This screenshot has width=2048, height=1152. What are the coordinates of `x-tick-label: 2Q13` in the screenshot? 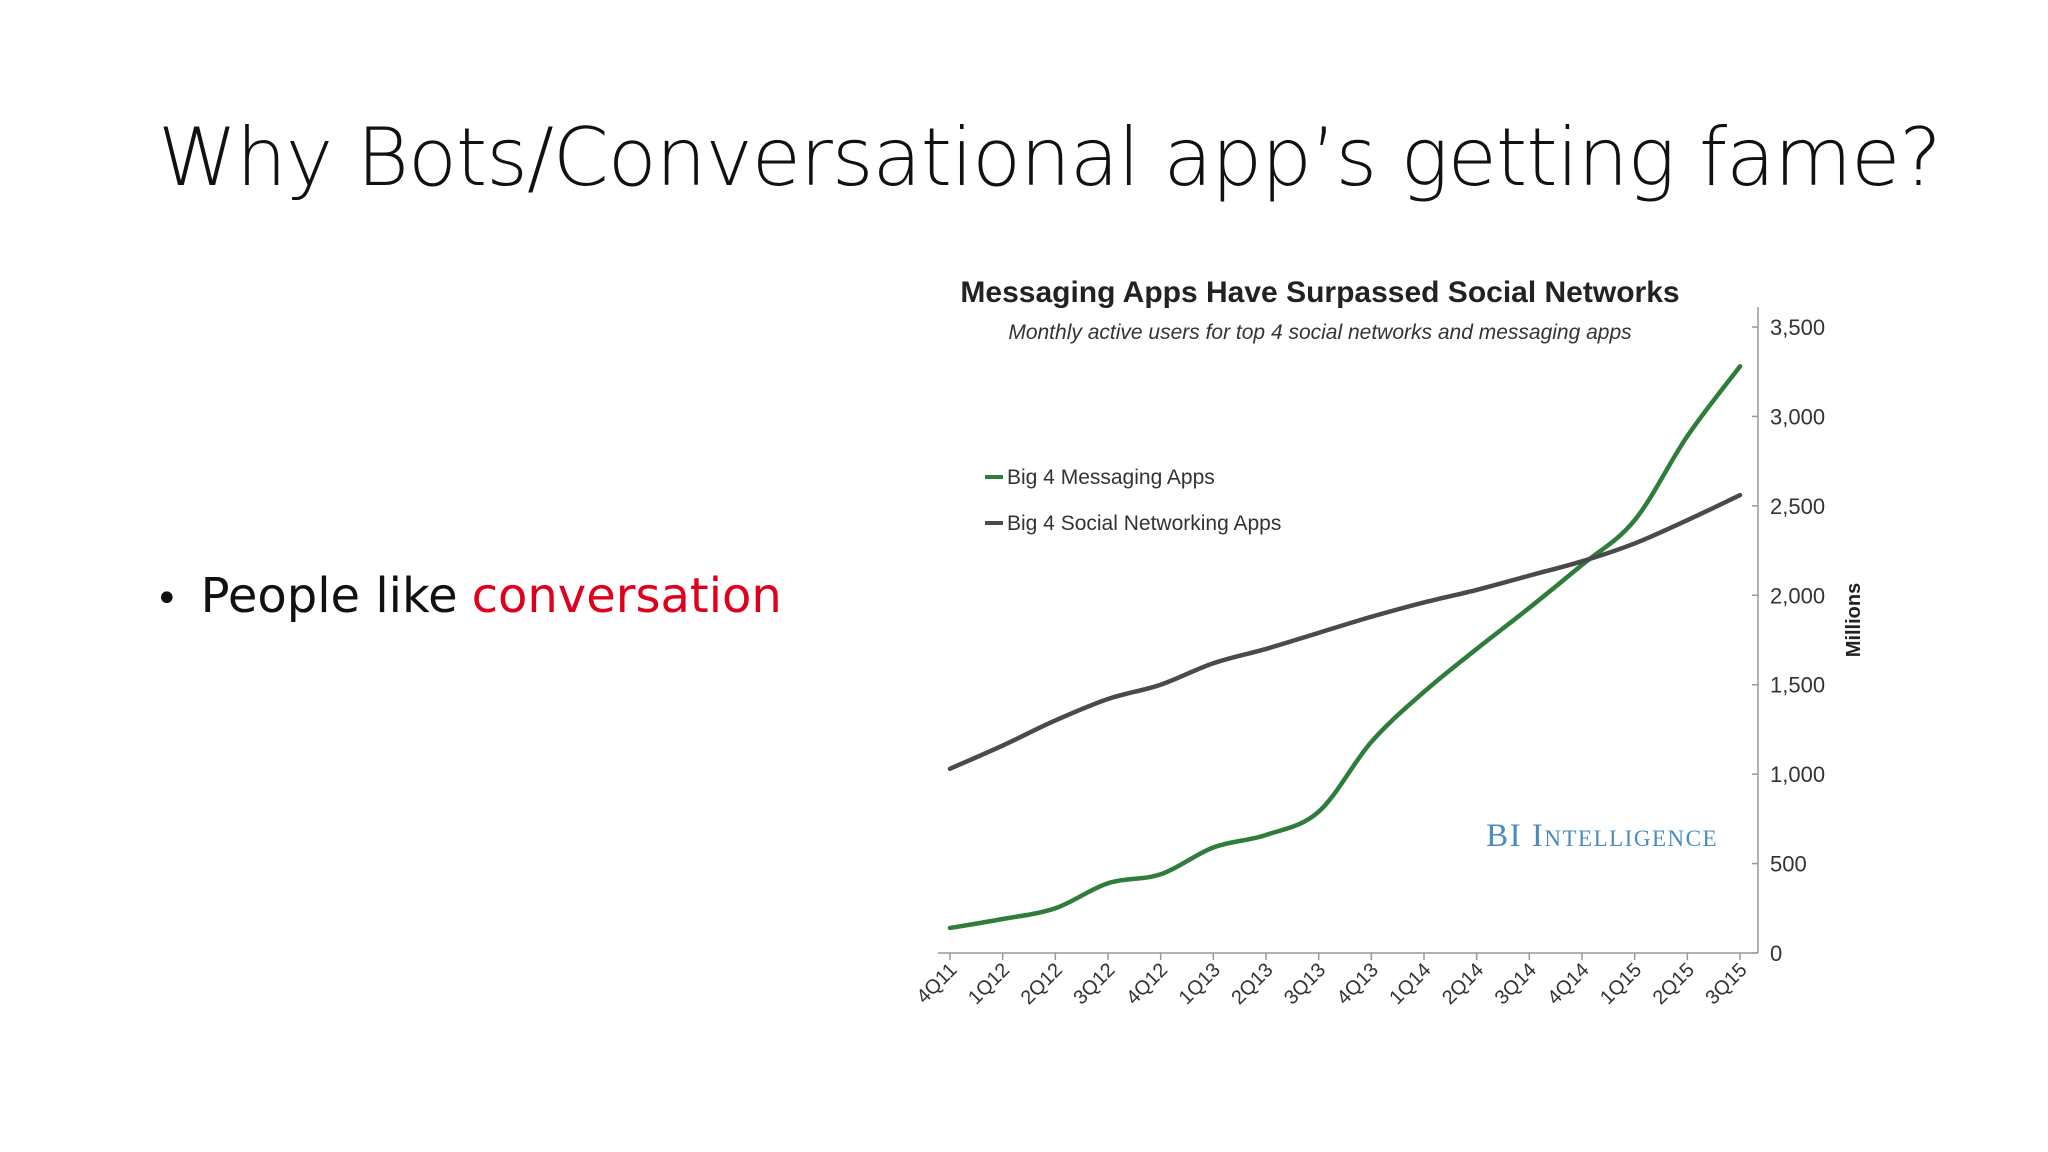 It's located at (1252, 984).